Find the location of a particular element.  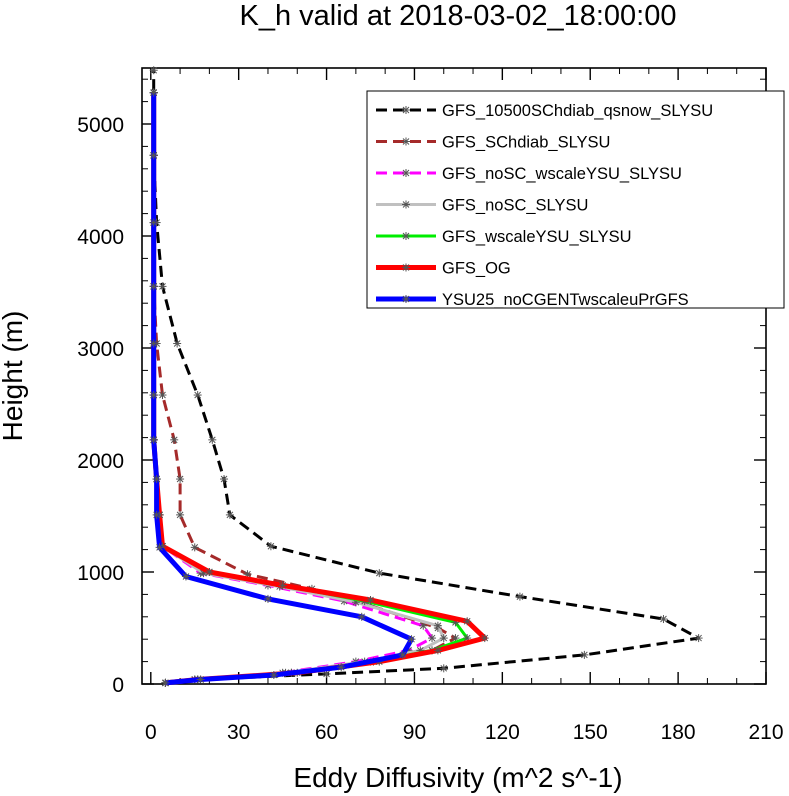

x-tick-label: 210 is located at coordinates (765, 732).